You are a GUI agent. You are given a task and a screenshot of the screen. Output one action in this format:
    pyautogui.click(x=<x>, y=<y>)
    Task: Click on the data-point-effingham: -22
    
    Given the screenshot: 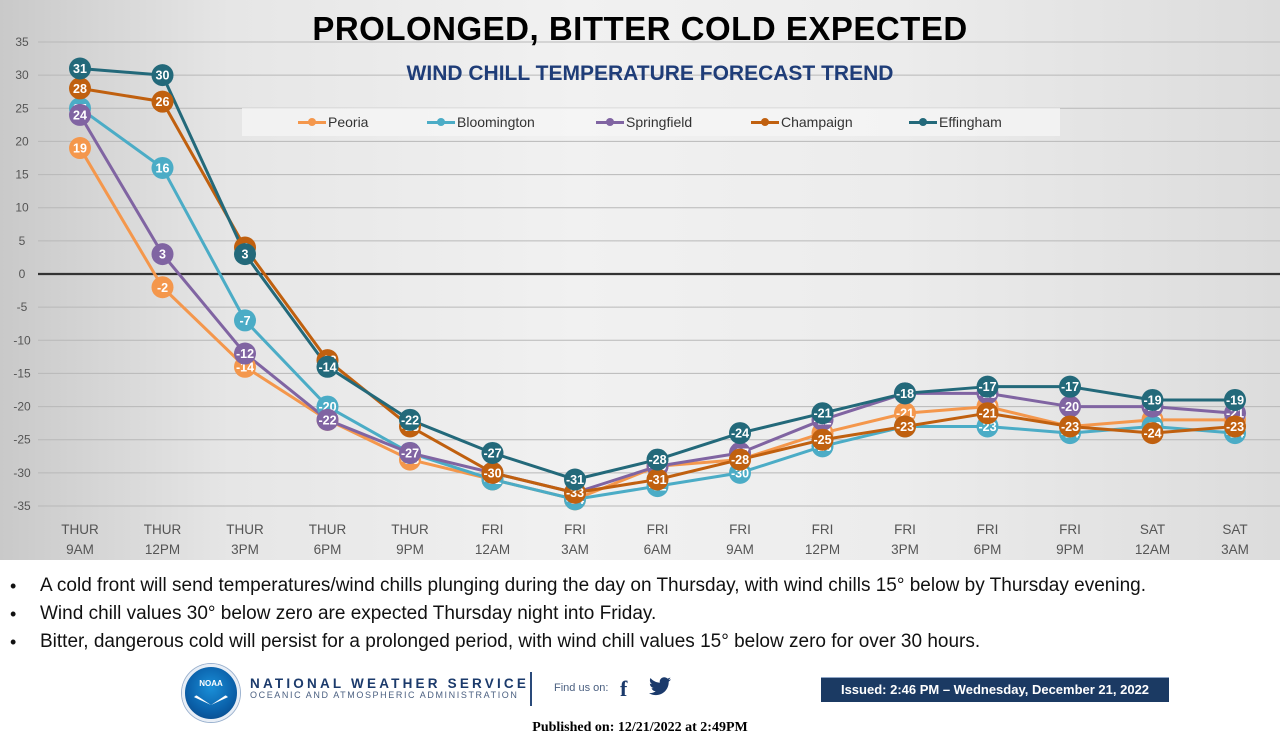 What is the action you would take?
    pyautogui.click(x=410, y=419)
    